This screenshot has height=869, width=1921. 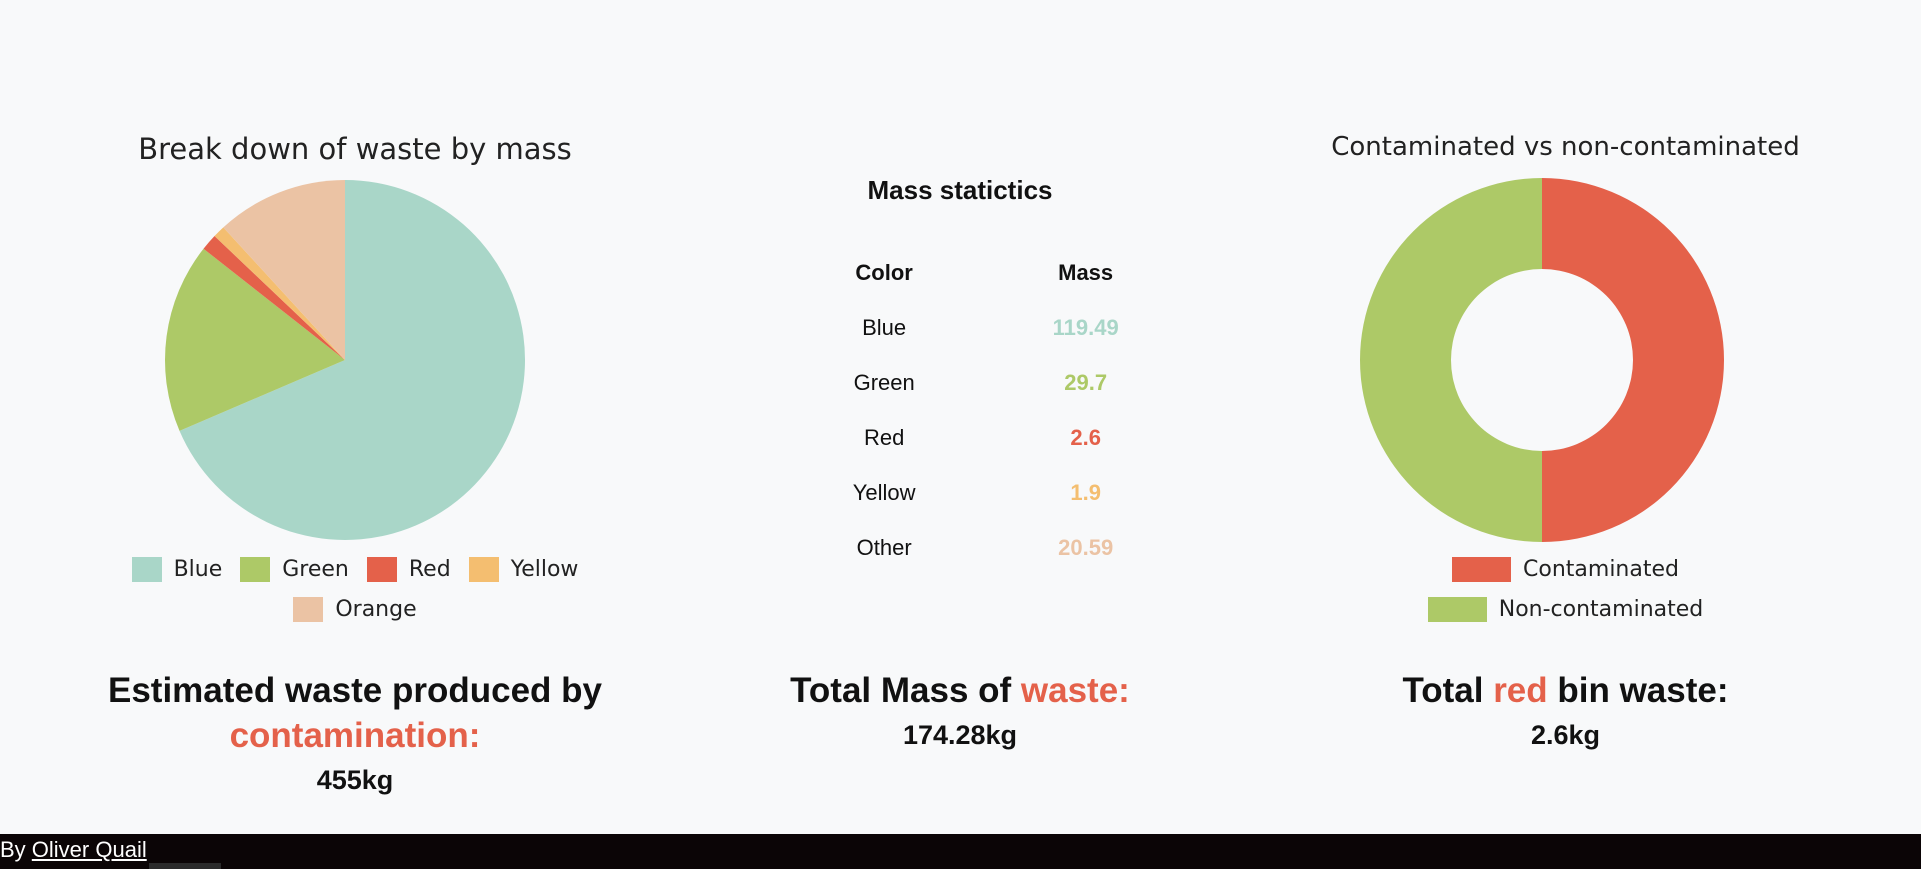 What do you see at coordinates (429, 569) in the screenshot?
I see `legend-label-red: Red` at bounding box center [429, 569].